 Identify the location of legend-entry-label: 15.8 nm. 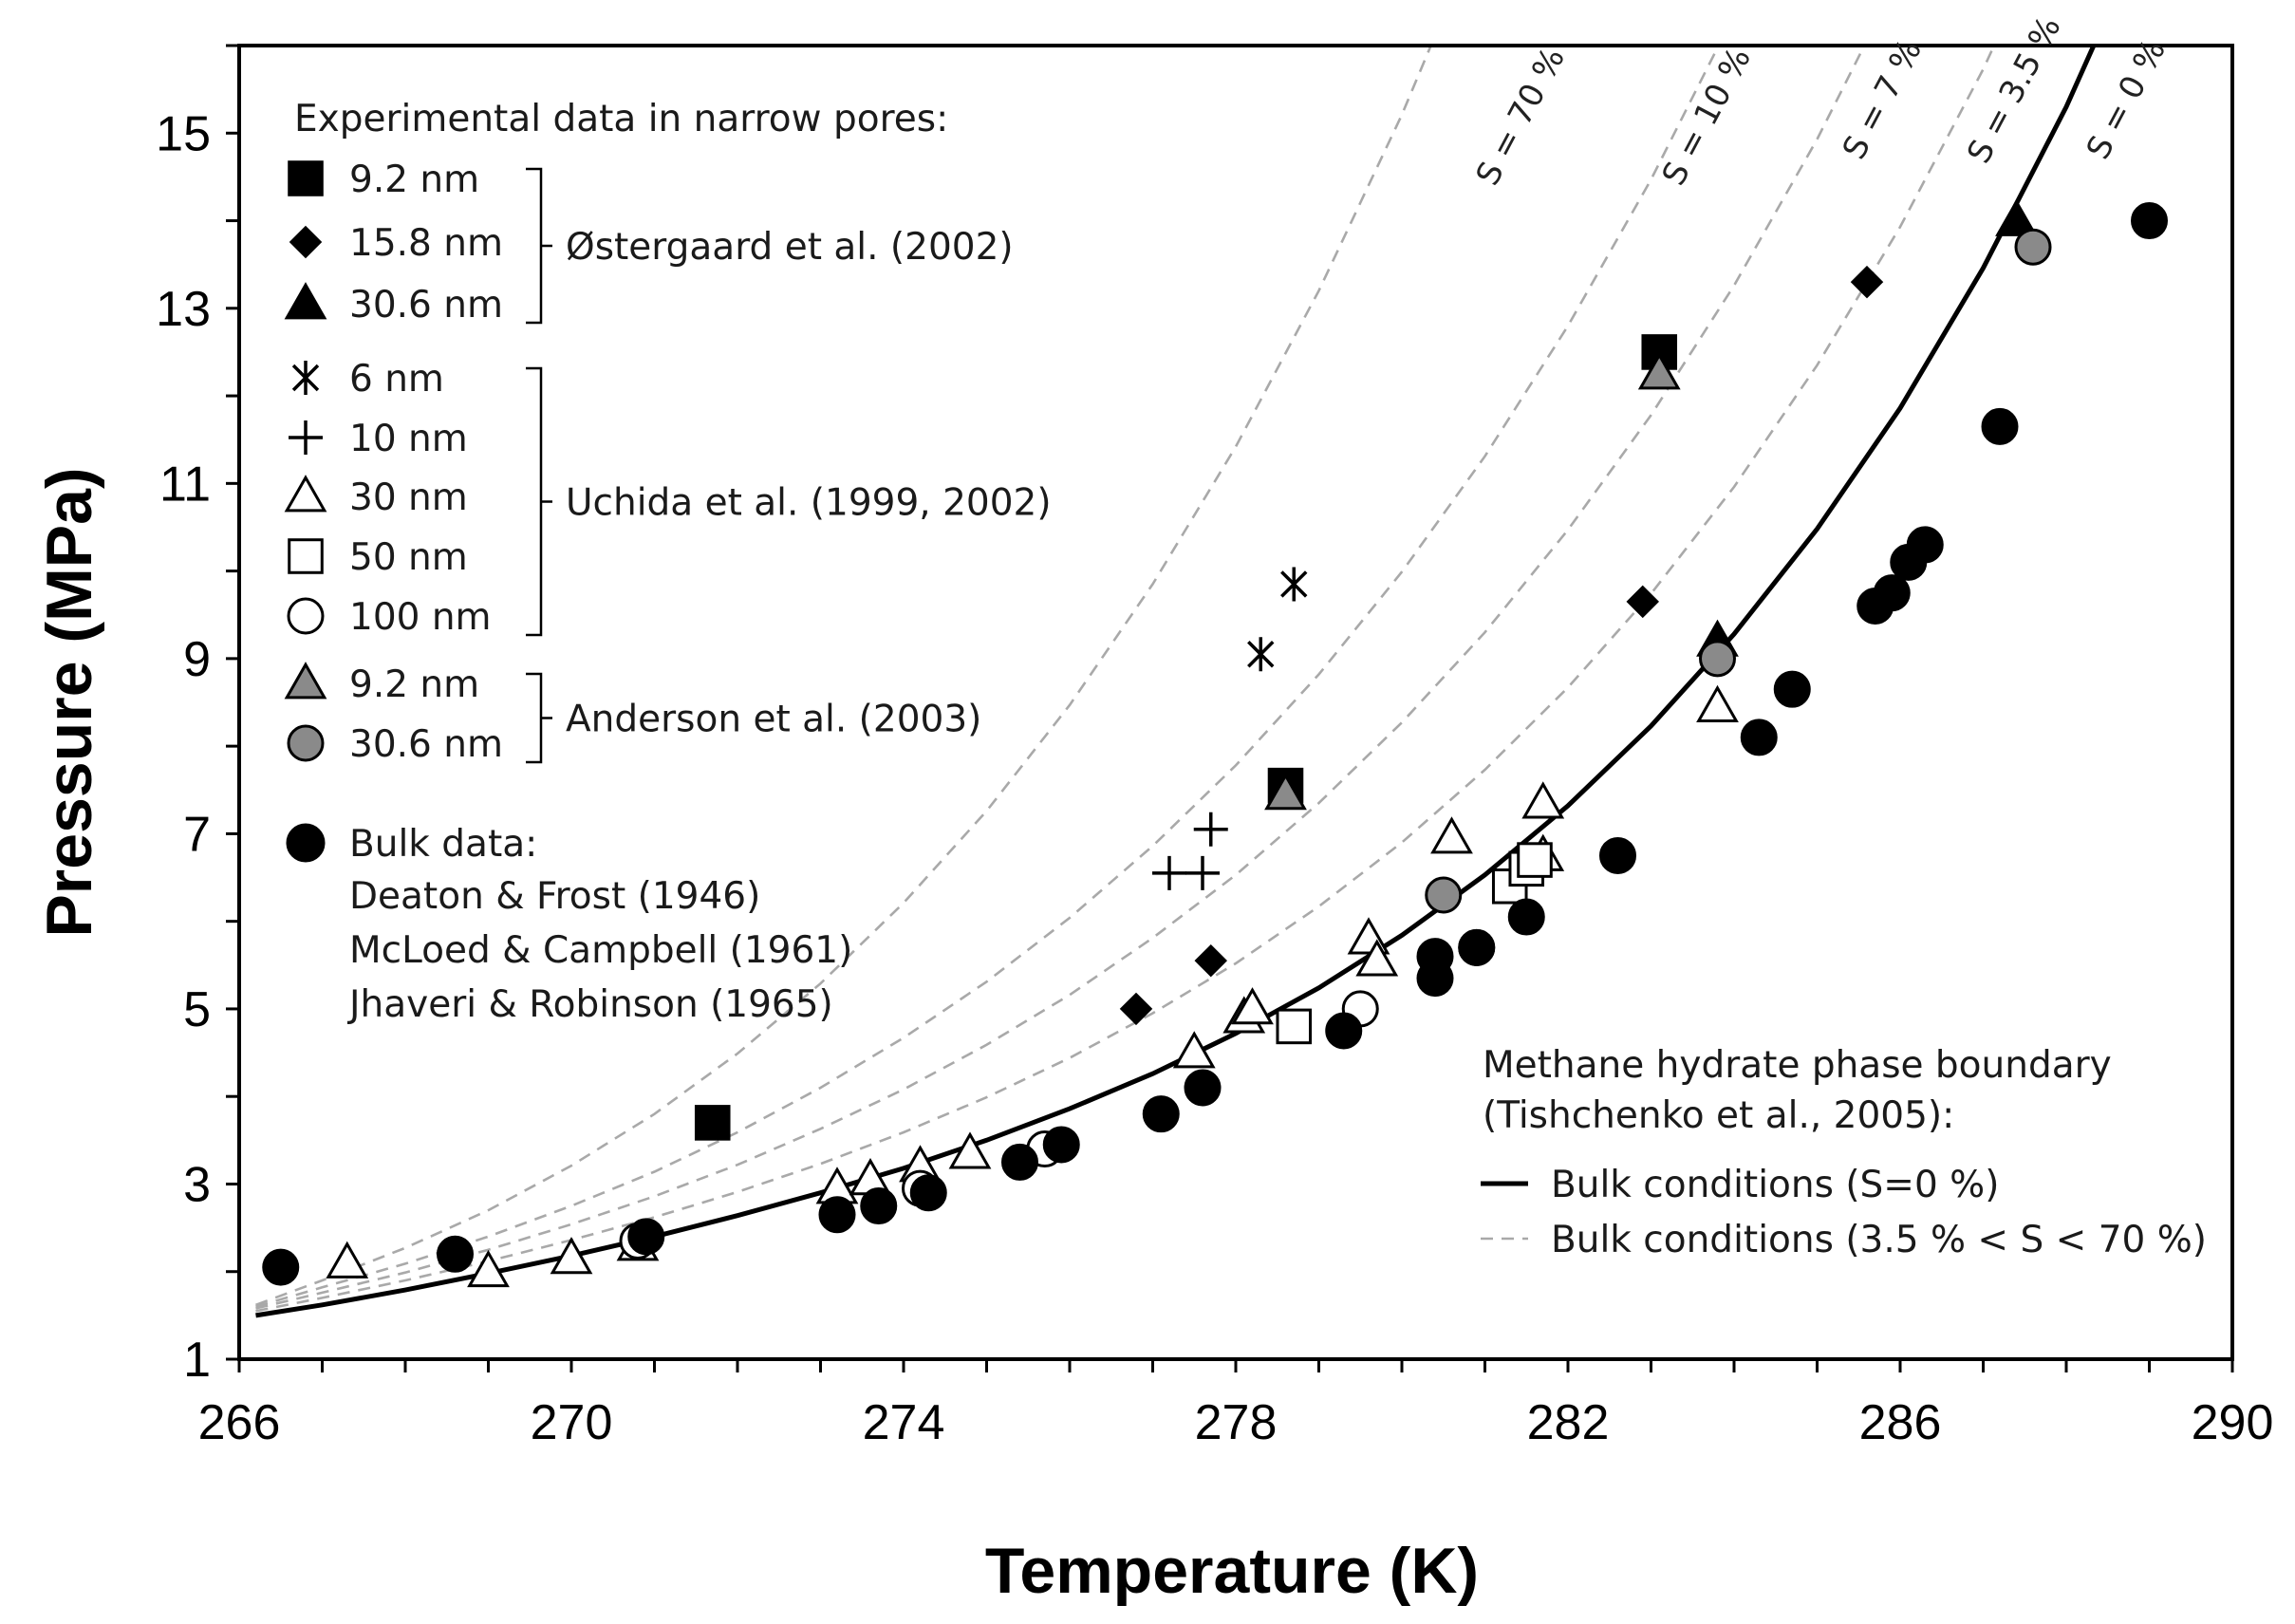
(426, 244).